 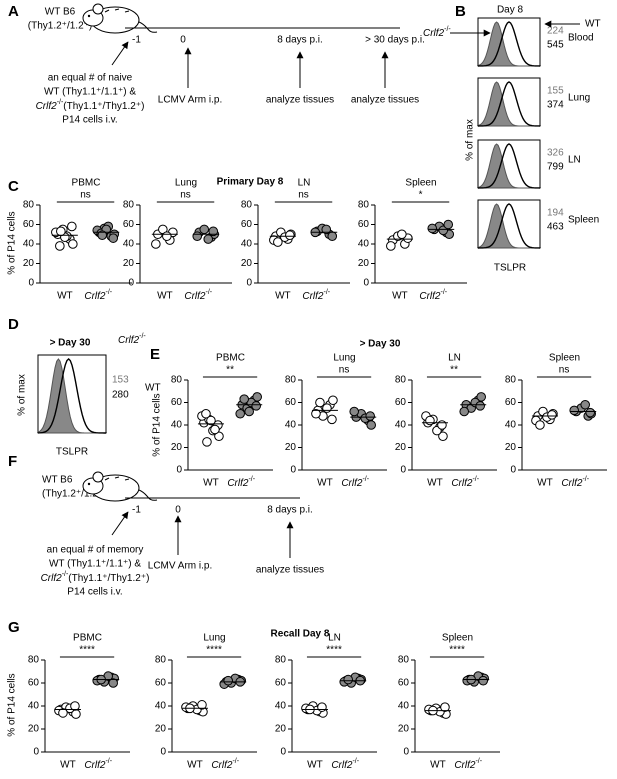 What do you see at coordinates (555, 227) in the screenshot?
I see `mfi-wt: 463` at bounding box center [555, 227].